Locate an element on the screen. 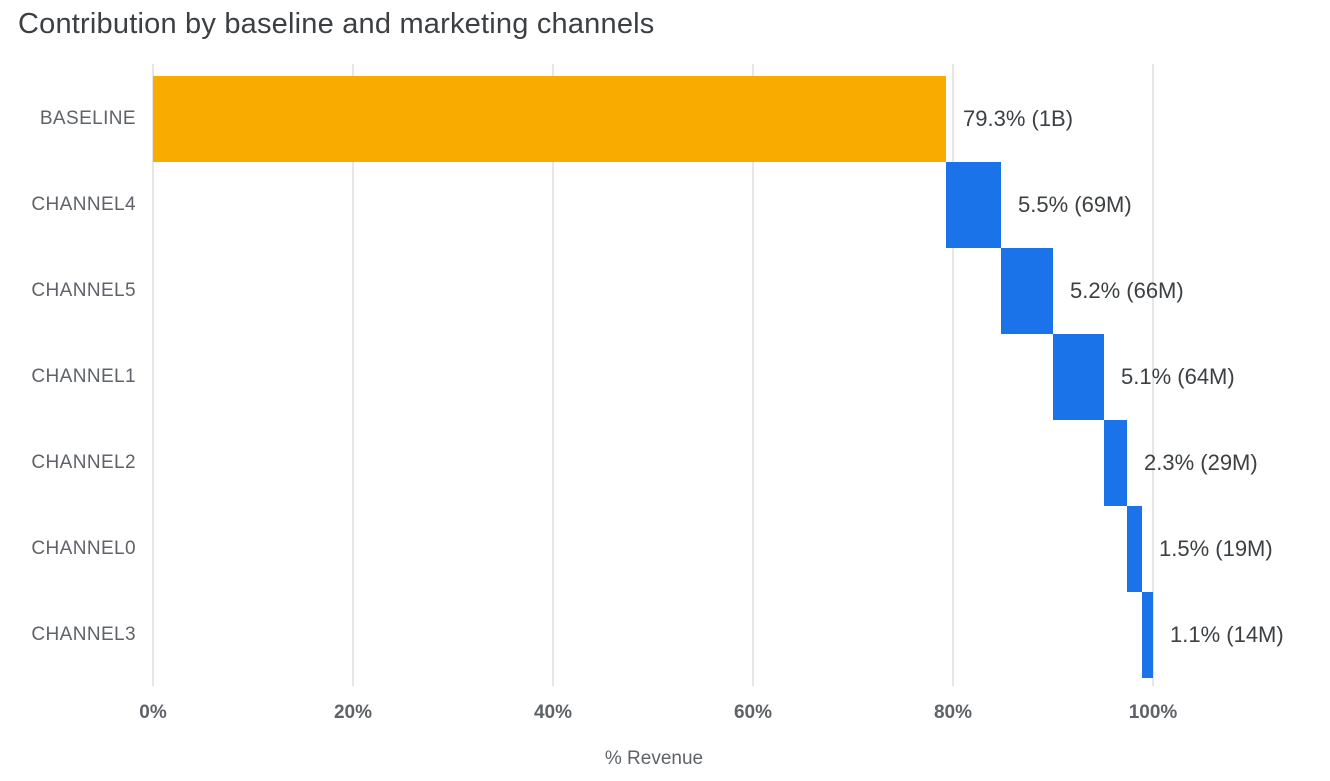  category-label-channel3: CHANNEL3 is located at coordinates (83, 634).